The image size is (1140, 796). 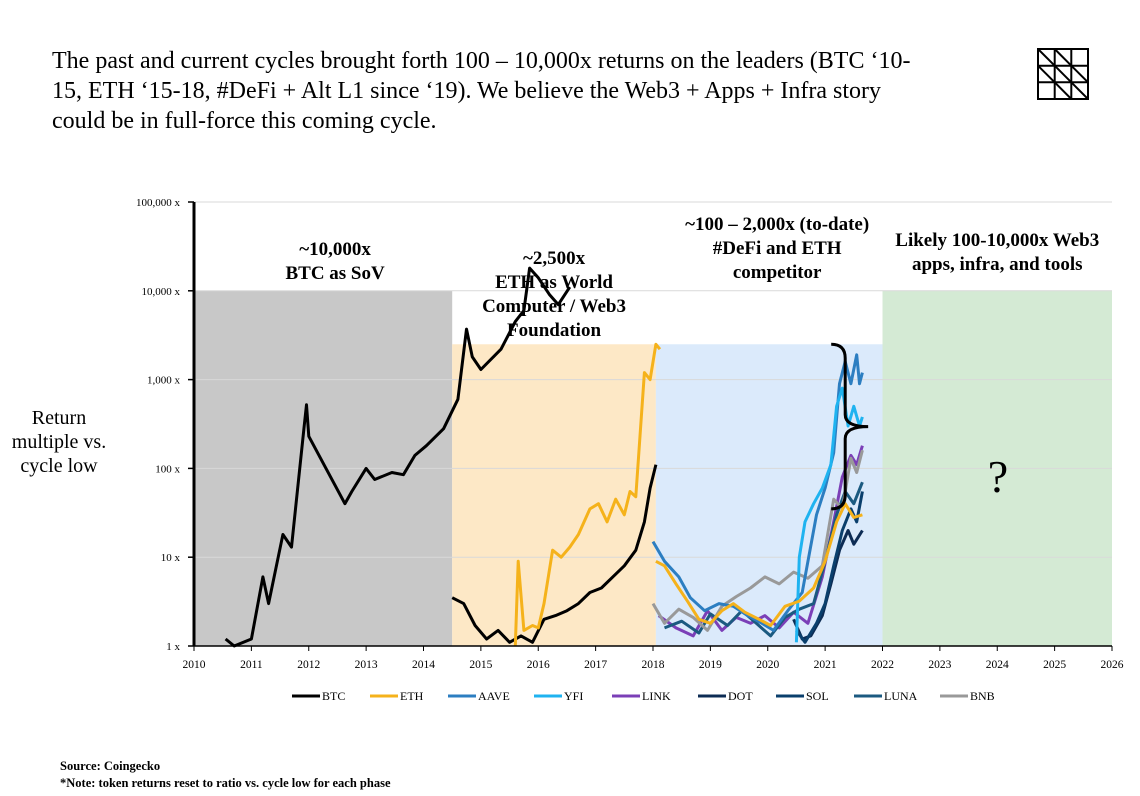 What do you see at coordinates (997, 665) in the screenshot?
I see `x-tick-label: 2024` at bounding box center [997, 665].